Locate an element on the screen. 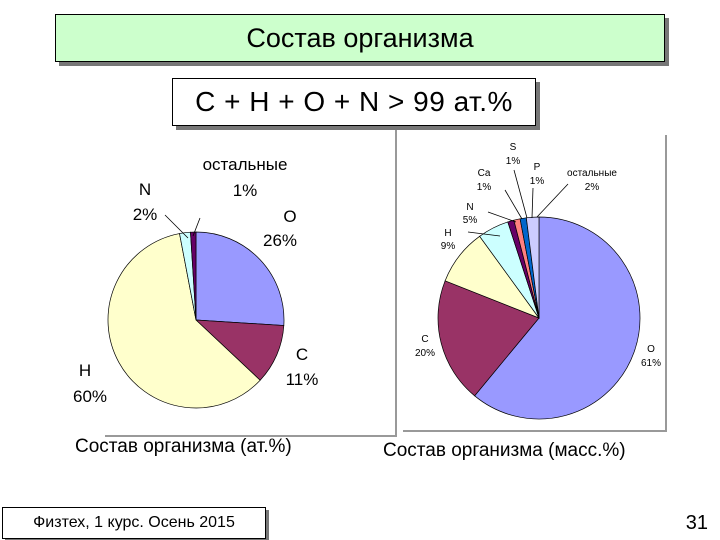 The width and height of the screenshot is (720, 540). atomic-value-c: 11% is located at coordinates (302, 379).